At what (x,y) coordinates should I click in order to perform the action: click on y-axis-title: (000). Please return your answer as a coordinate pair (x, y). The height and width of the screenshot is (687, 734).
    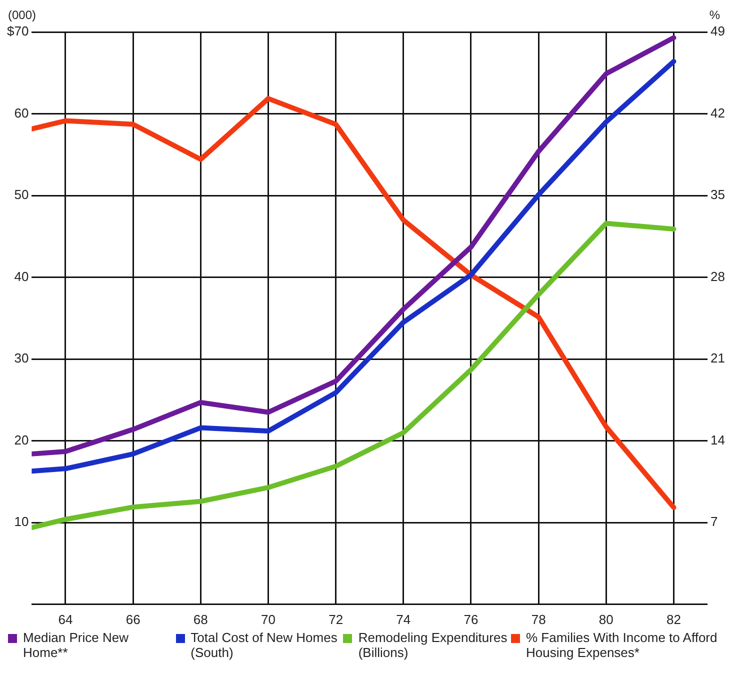
    Looking at the image, I should click on (22, 15).